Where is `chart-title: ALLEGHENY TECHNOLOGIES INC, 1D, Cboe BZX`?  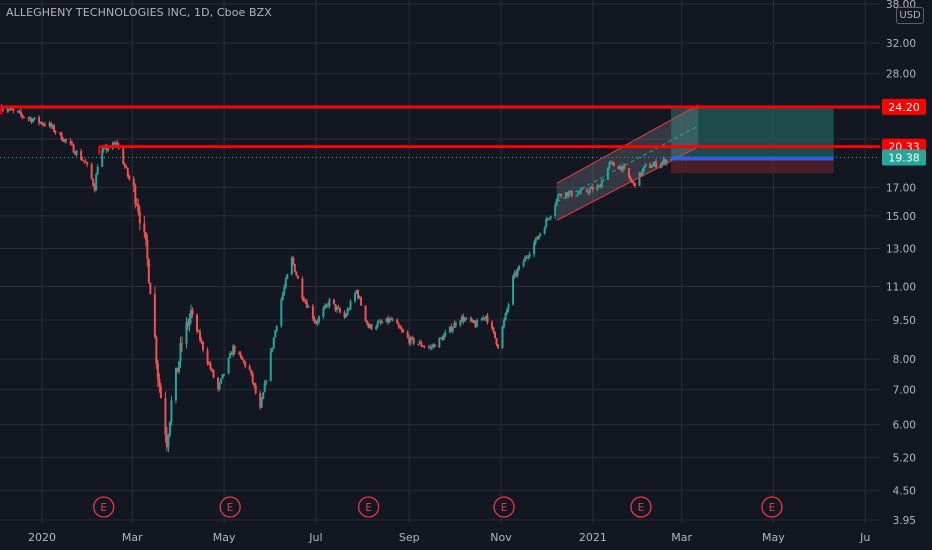 chart-title: ALLEGHENY TECHNOLOGIES INC, 1D, Cboe BZX is located at coordinates (139, 12).